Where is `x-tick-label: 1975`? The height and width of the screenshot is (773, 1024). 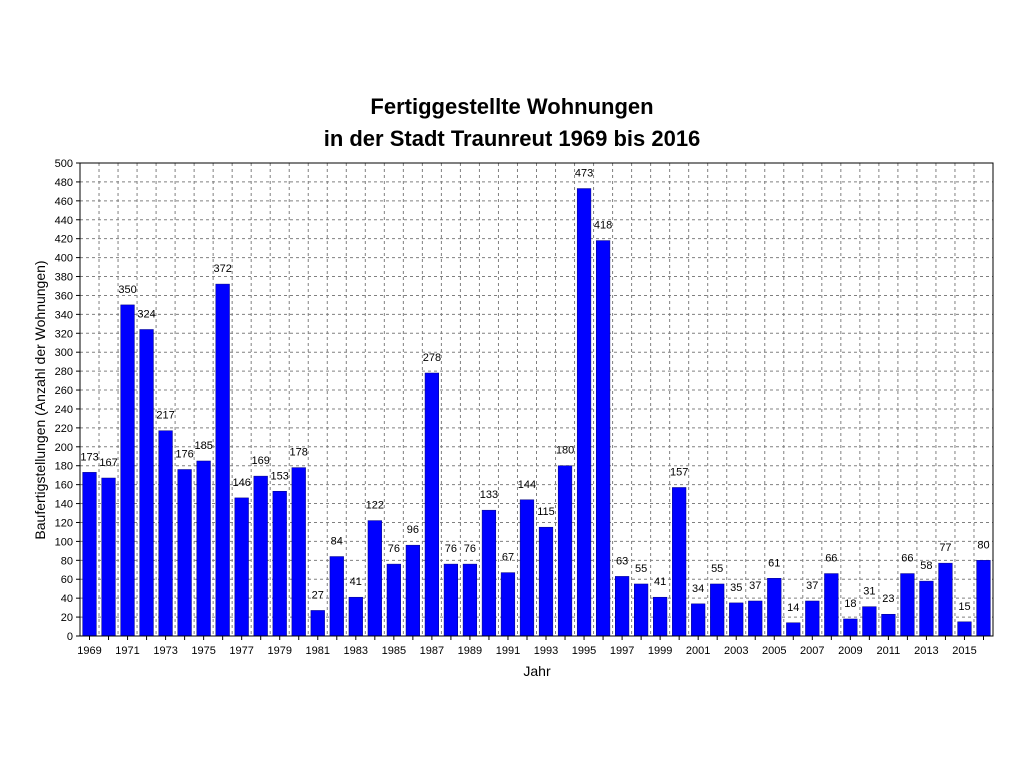 x-tick-label: 1975 is located at coordinates (203, 651).